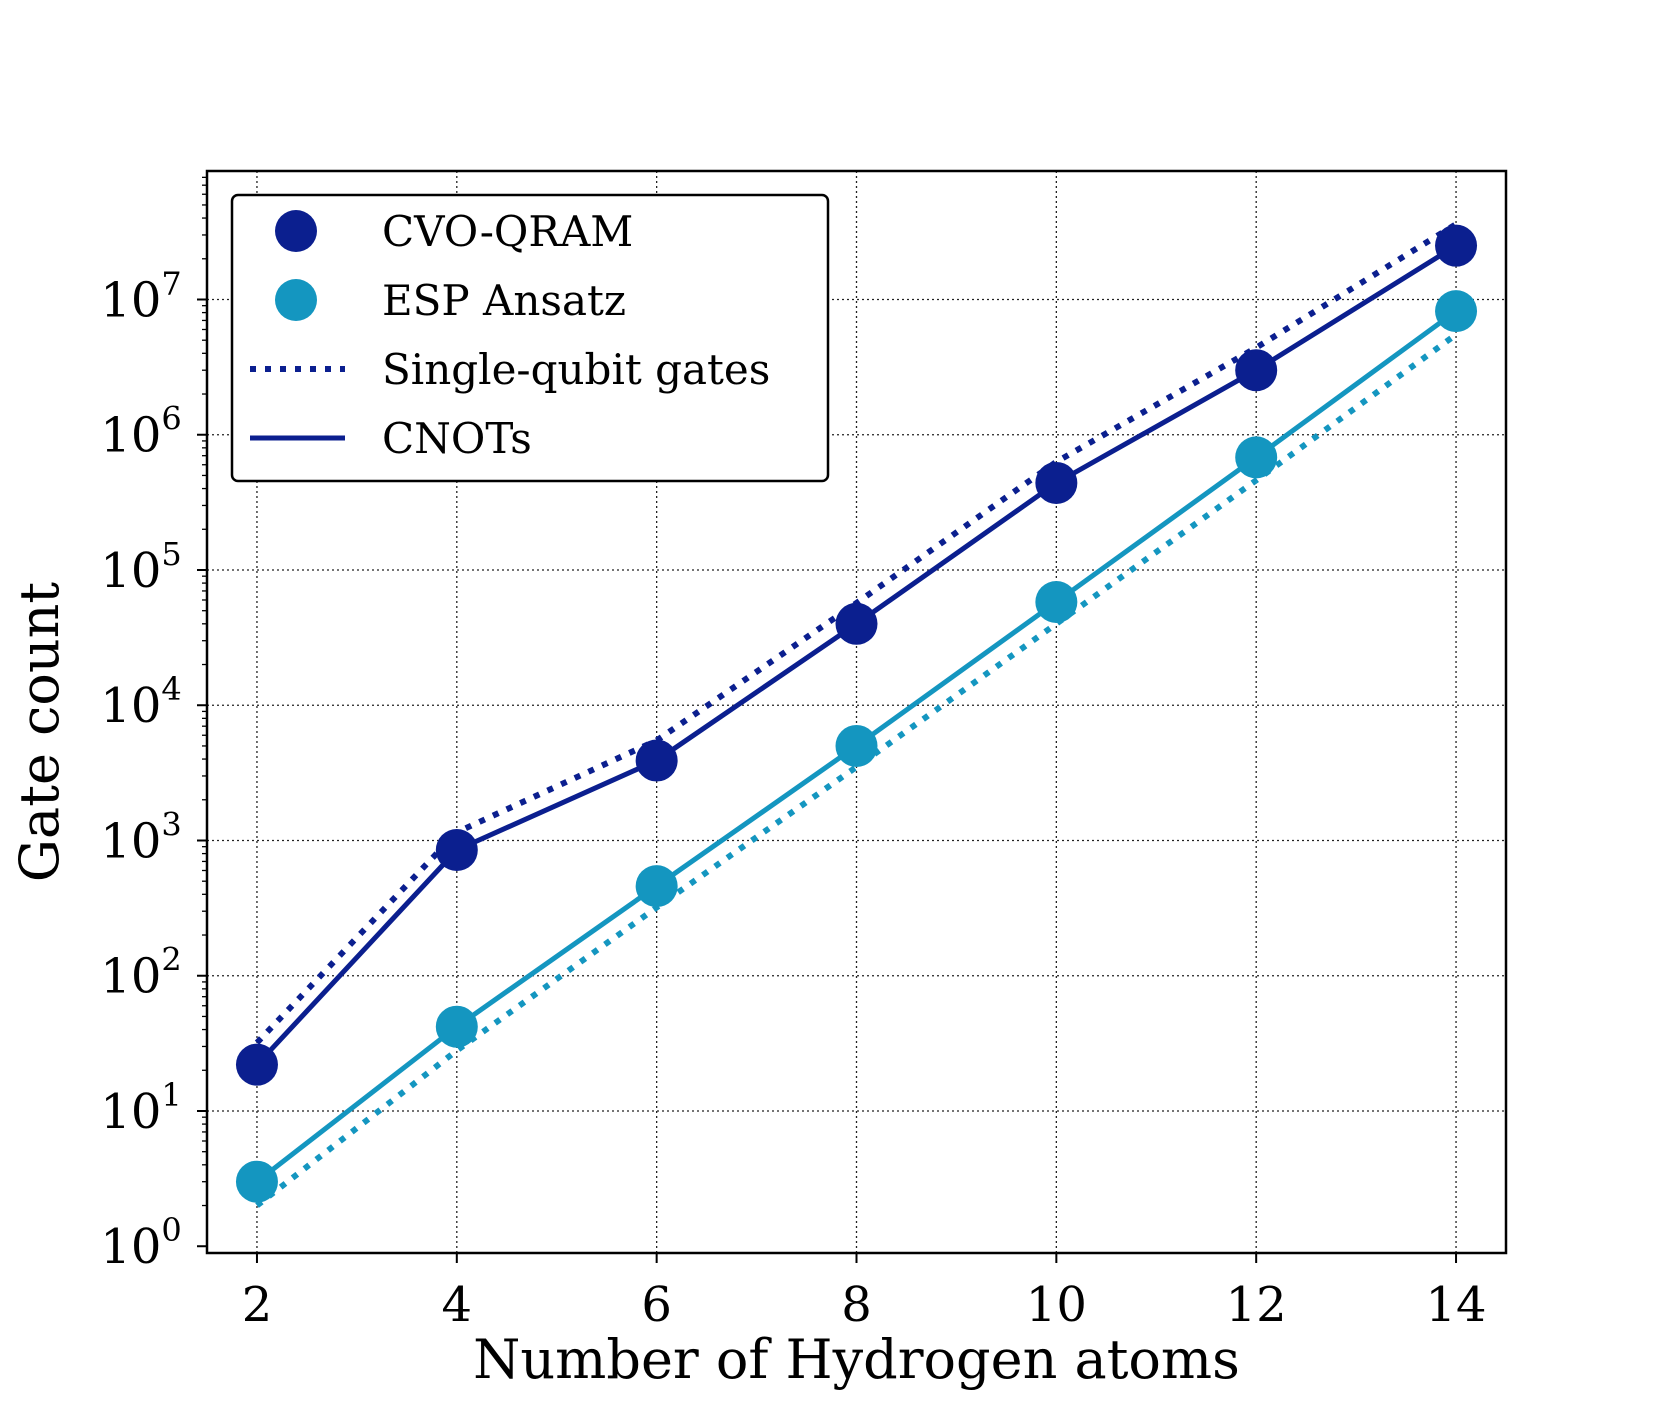  Describe the element at coordinates (296, 231) in the screenshot. I see `legend-marker-cvo-qram` at that location.